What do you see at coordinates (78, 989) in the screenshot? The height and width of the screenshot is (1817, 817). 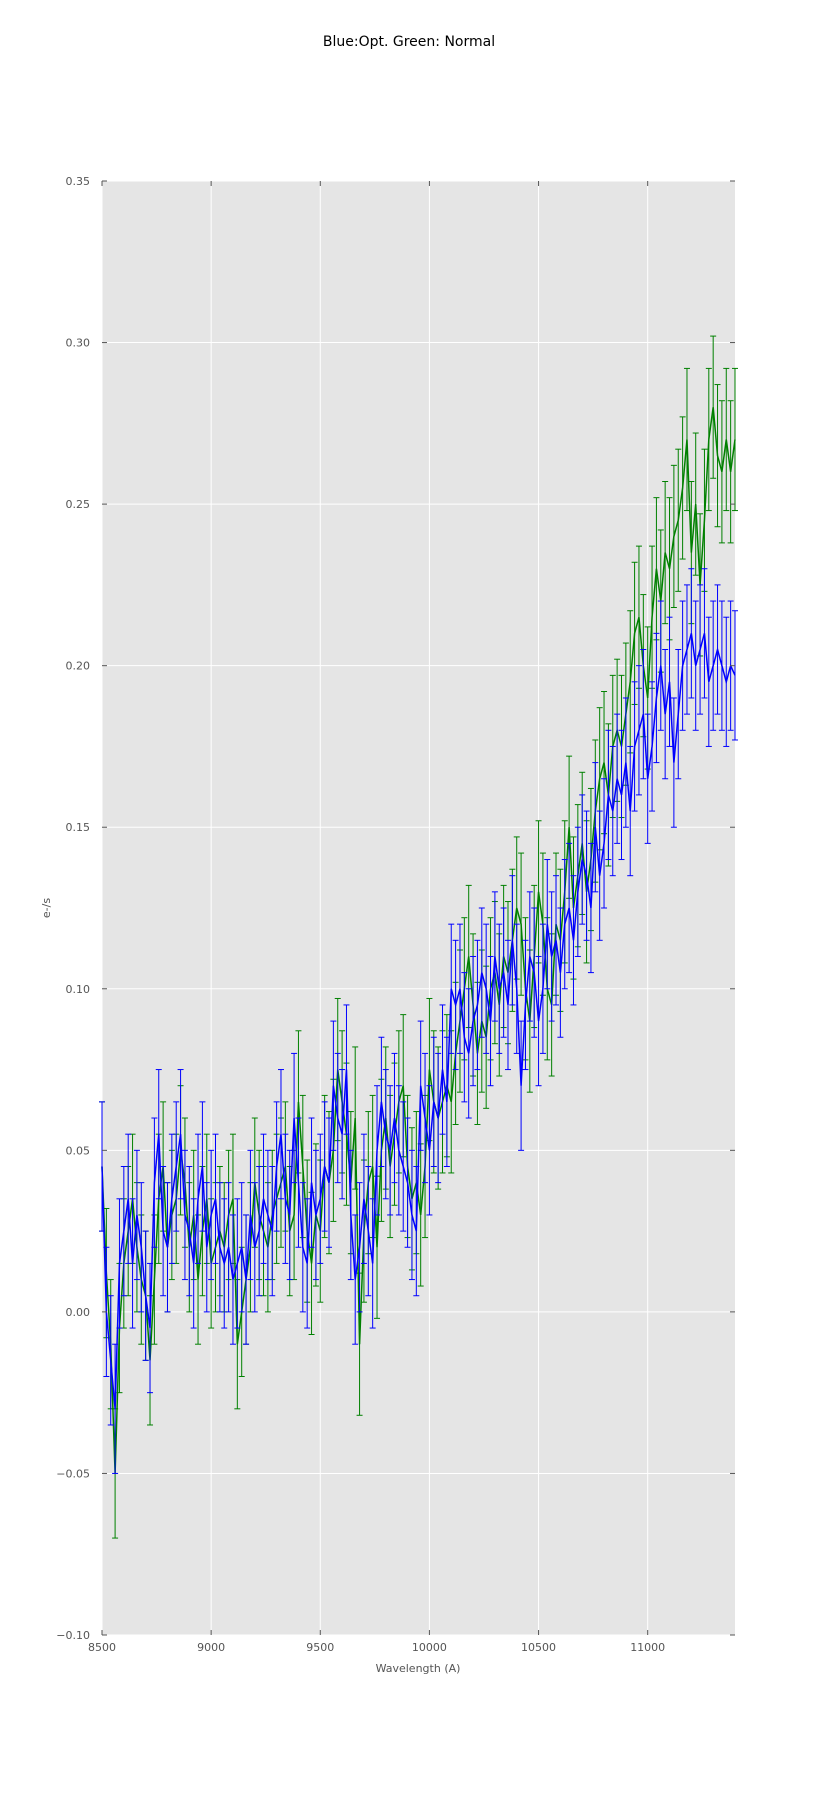 I see `y-tick-label: 0.10` at bounding box center [78, 989].